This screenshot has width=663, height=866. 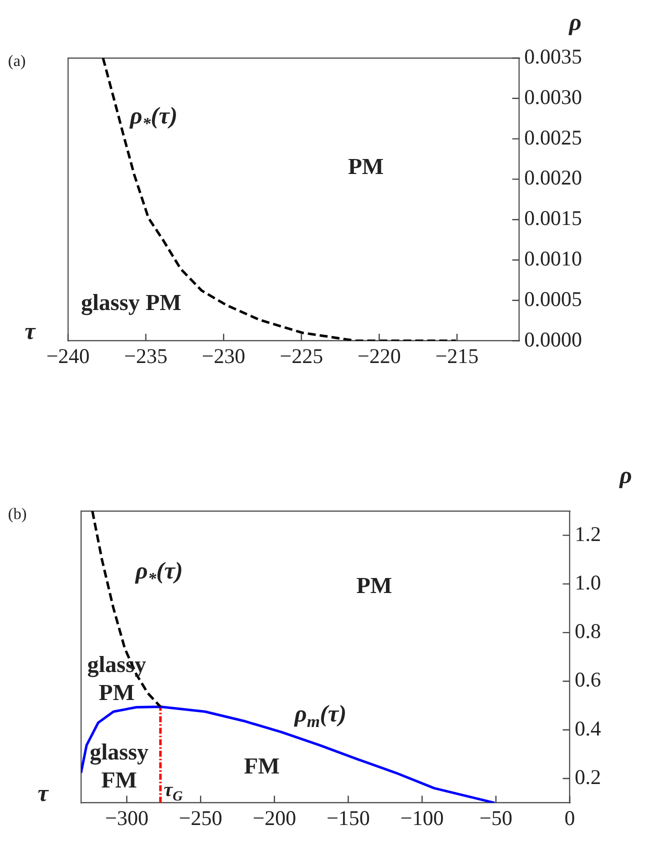 What do you see at coordinates (200, 818) in the screenshot?
I see `x-tick-label: −250` at bounding box center [200, 818].